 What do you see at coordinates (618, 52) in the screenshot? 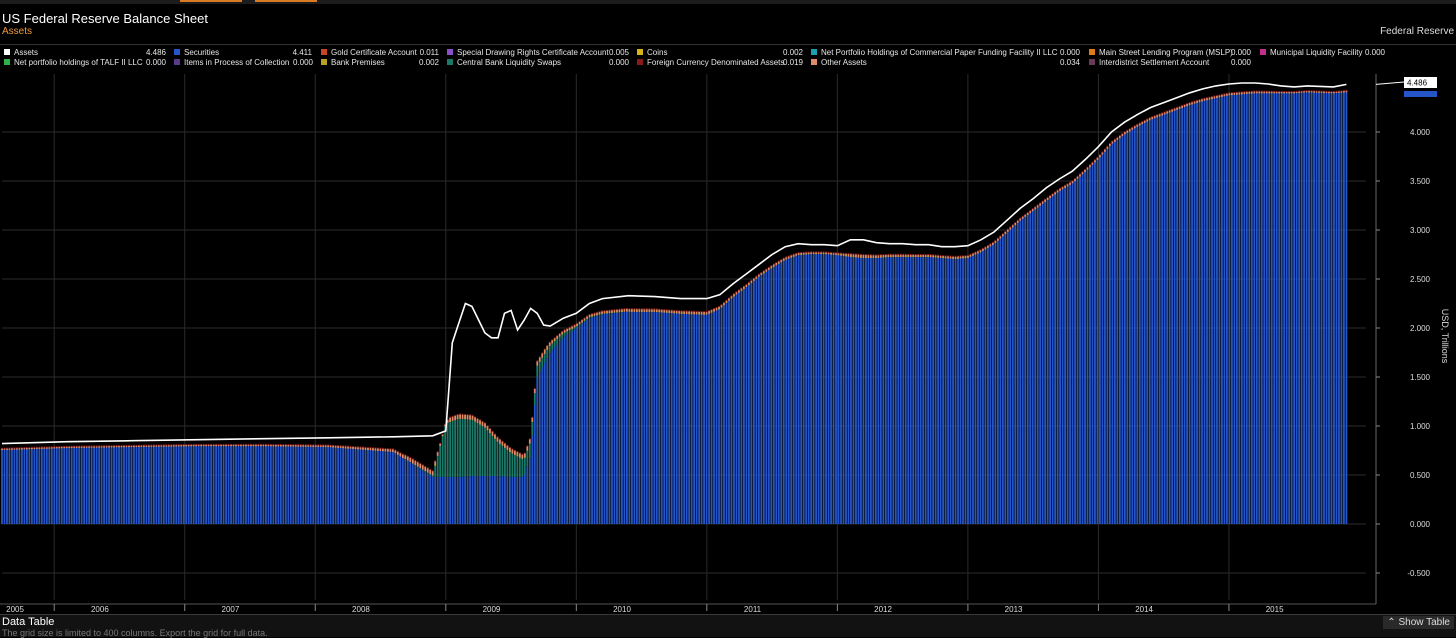
I see `legend-value: 0.005` at bounding box center [618, 52].